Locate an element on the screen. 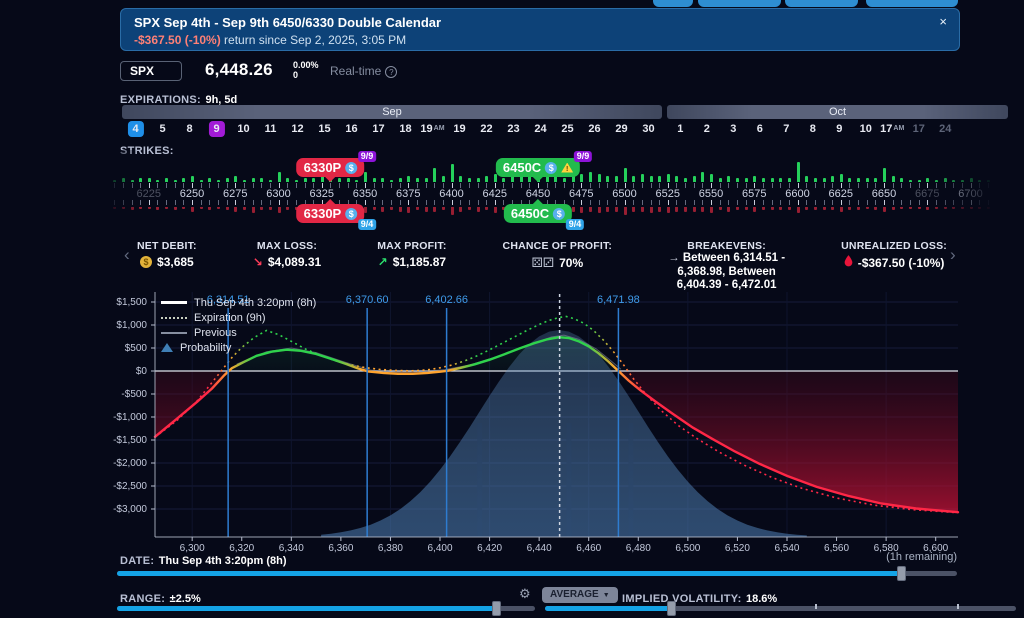 The height and width of the screenshot is (618, 1024). expiration-date-oct-7: 7 is located at coordinates (786, 129).